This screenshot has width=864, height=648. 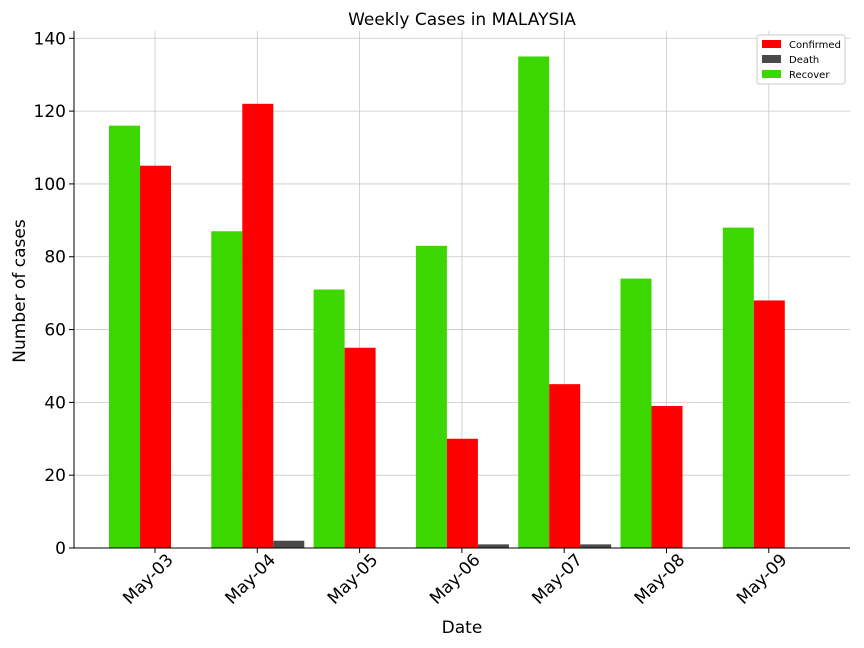 What do you see at coordinates (60, 549) in the screenshot?
I see `y-tick-label: 0` at bounding box center [60, 549].